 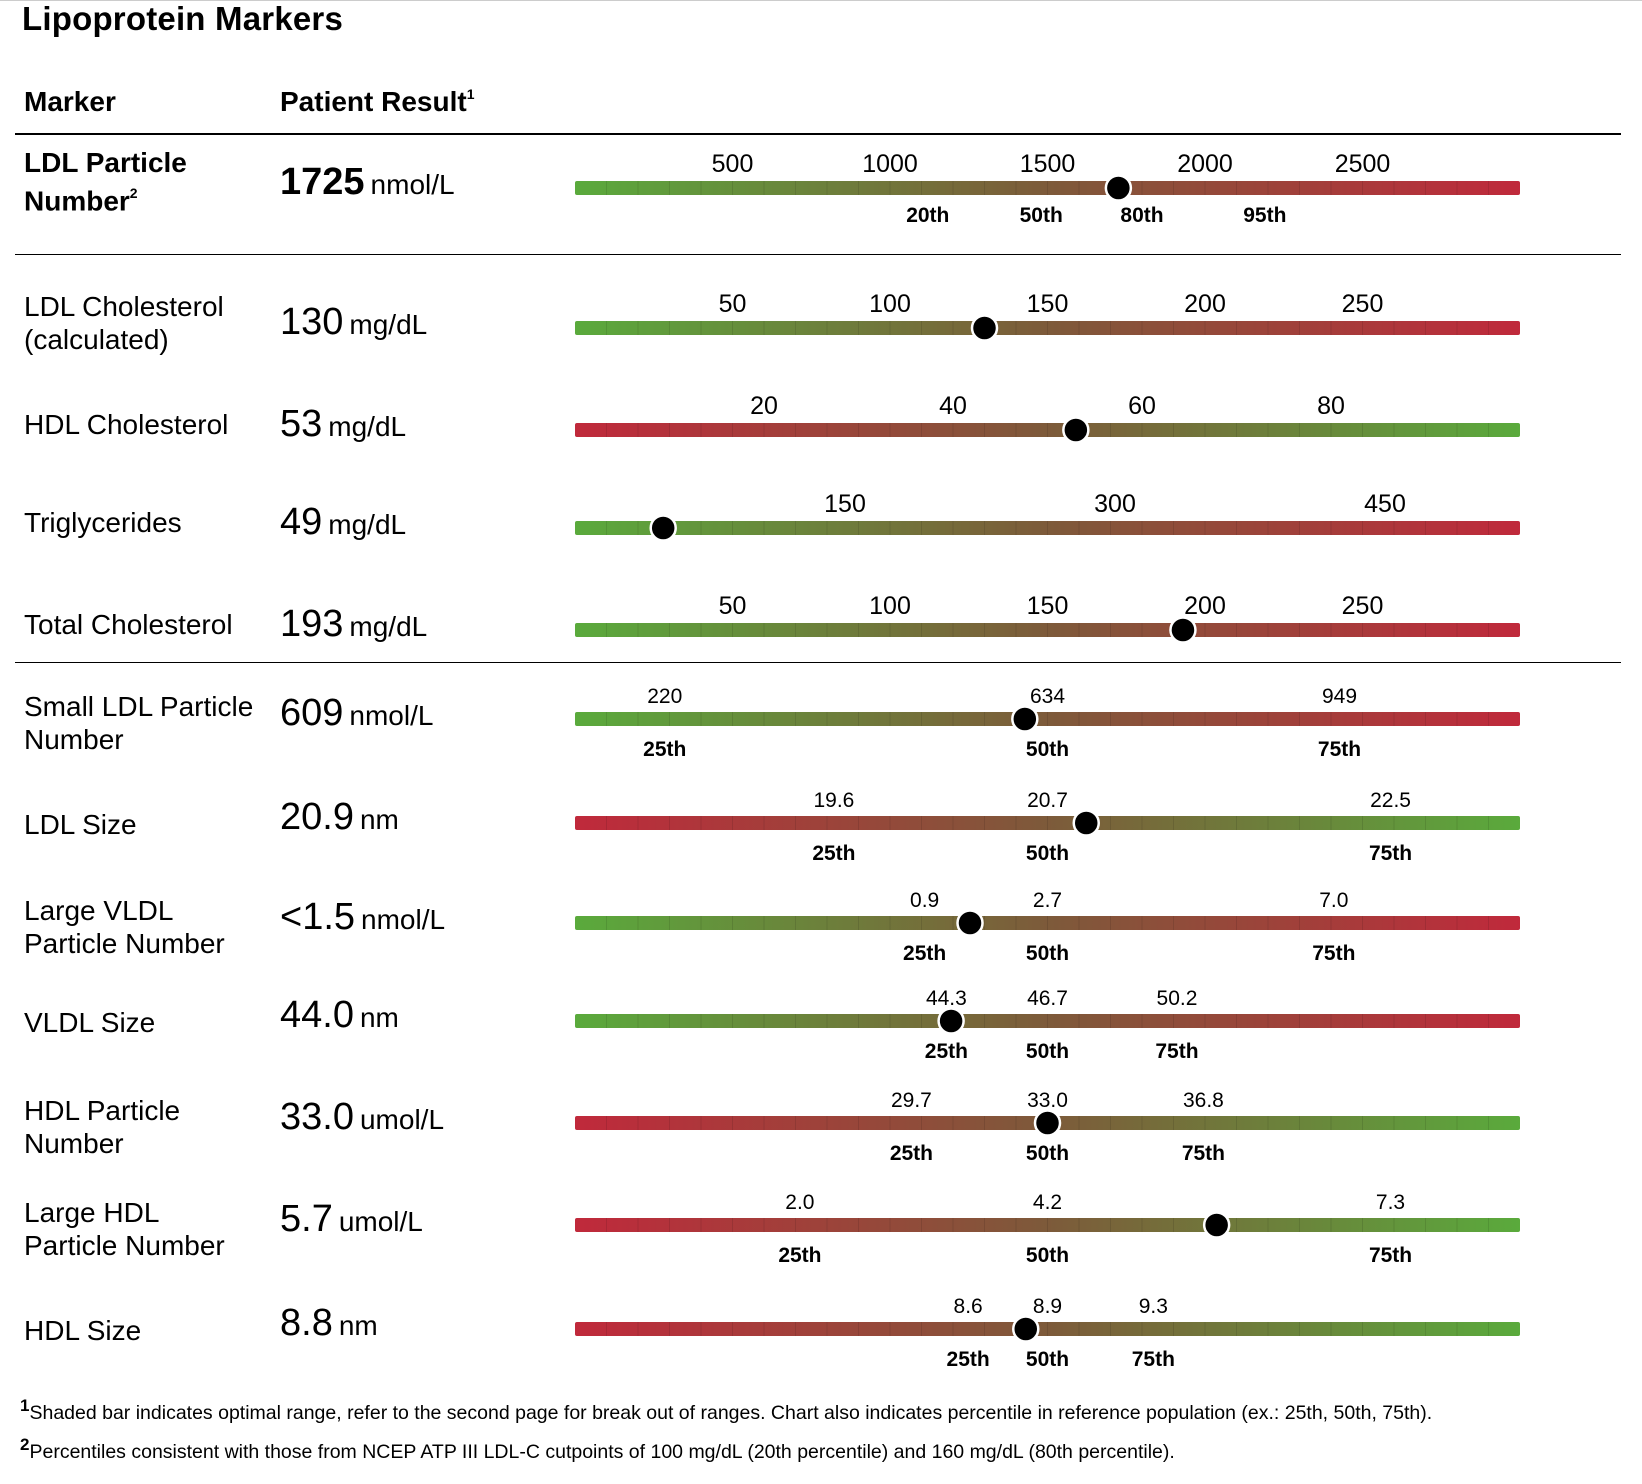 I want to click on patient-result: 5.7 umol/L, so click(x=351, y=1219).